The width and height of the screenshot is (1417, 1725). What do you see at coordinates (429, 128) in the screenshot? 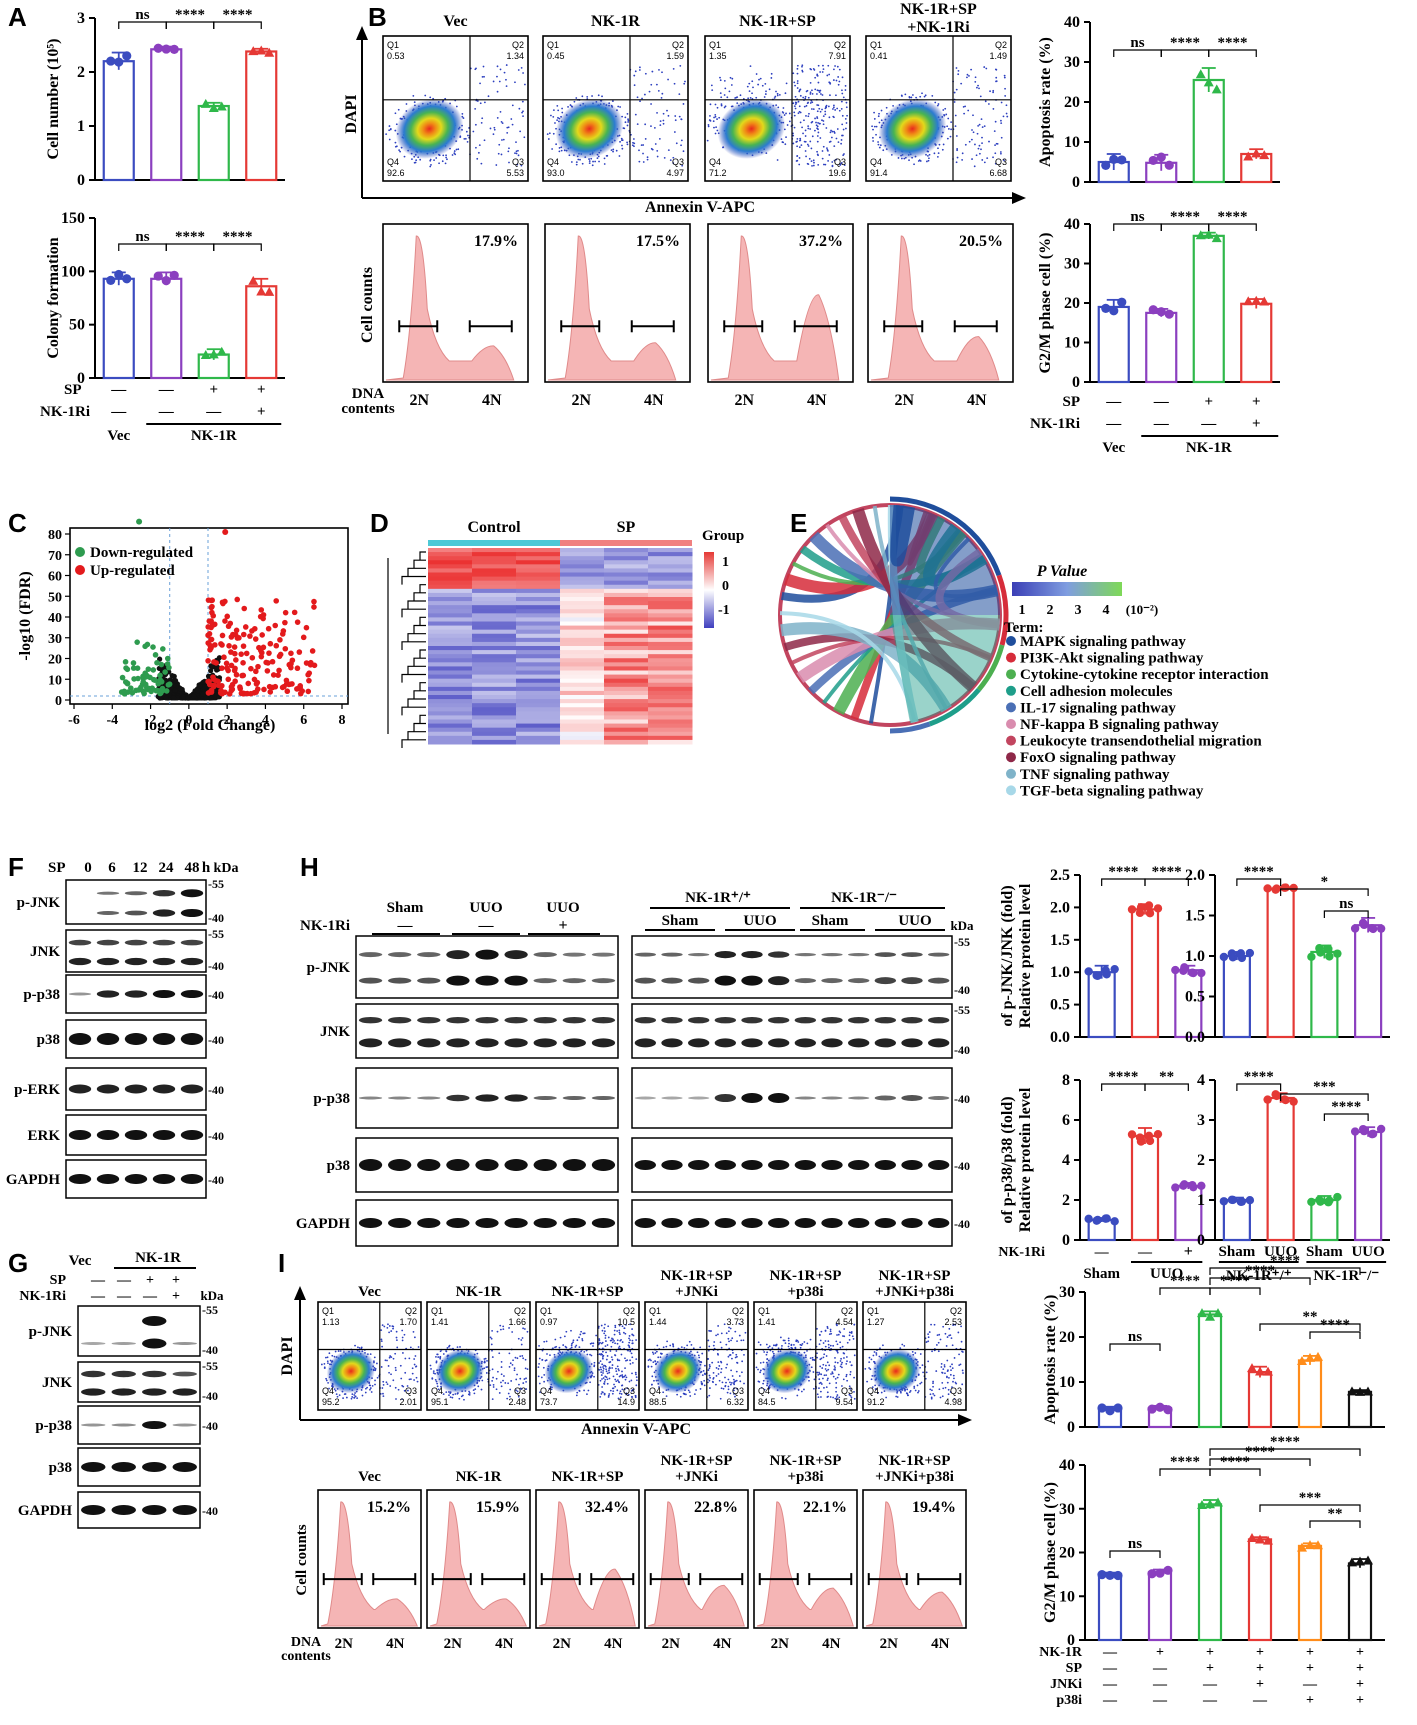
I see `flow-density` at bounding box center [429, 128].